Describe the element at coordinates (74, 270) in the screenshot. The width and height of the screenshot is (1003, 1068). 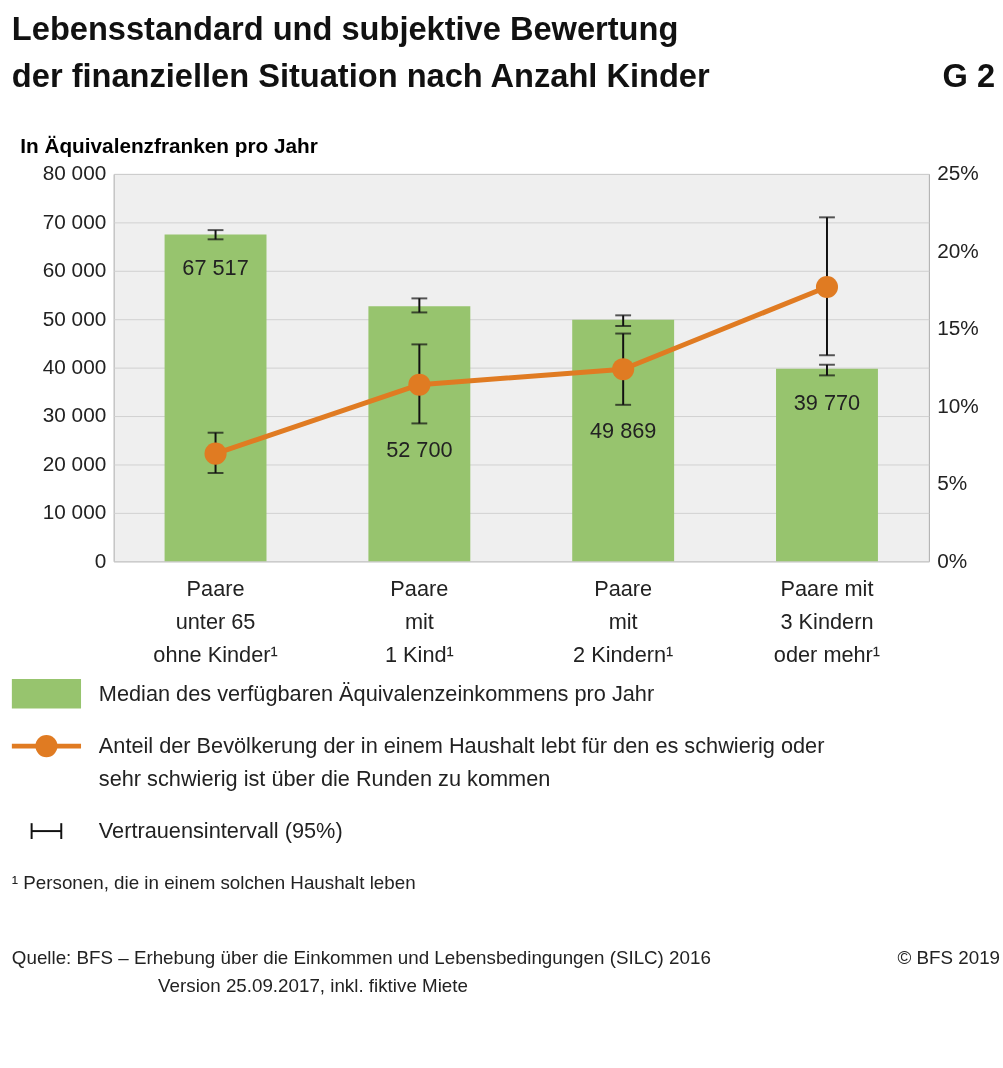
I see `y-tick-label: 60 000` at that location.